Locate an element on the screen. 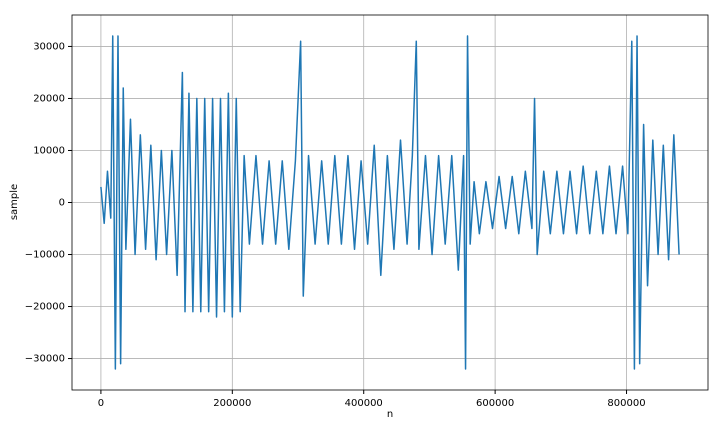  x-tick-label: 800000 is located at coordinates (626, 403).